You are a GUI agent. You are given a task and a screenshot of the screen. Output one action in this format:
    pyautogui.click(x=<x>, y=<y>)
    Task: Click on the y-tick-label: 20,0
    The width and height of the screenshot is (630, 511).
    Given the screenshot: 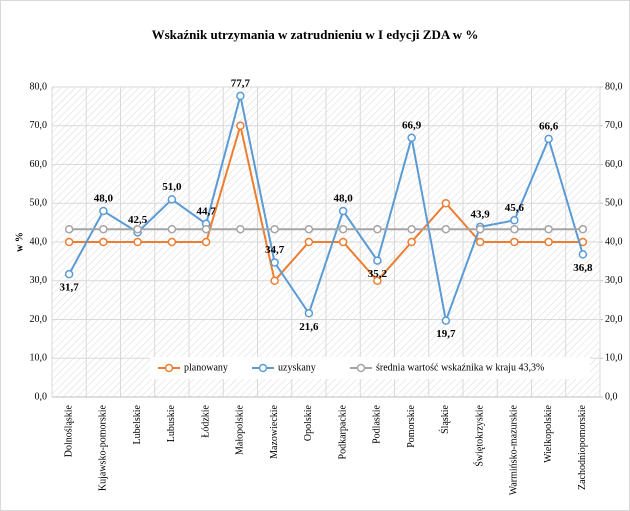 What is the action you would take?
    pyautogui.click(x=39, y=319)
    